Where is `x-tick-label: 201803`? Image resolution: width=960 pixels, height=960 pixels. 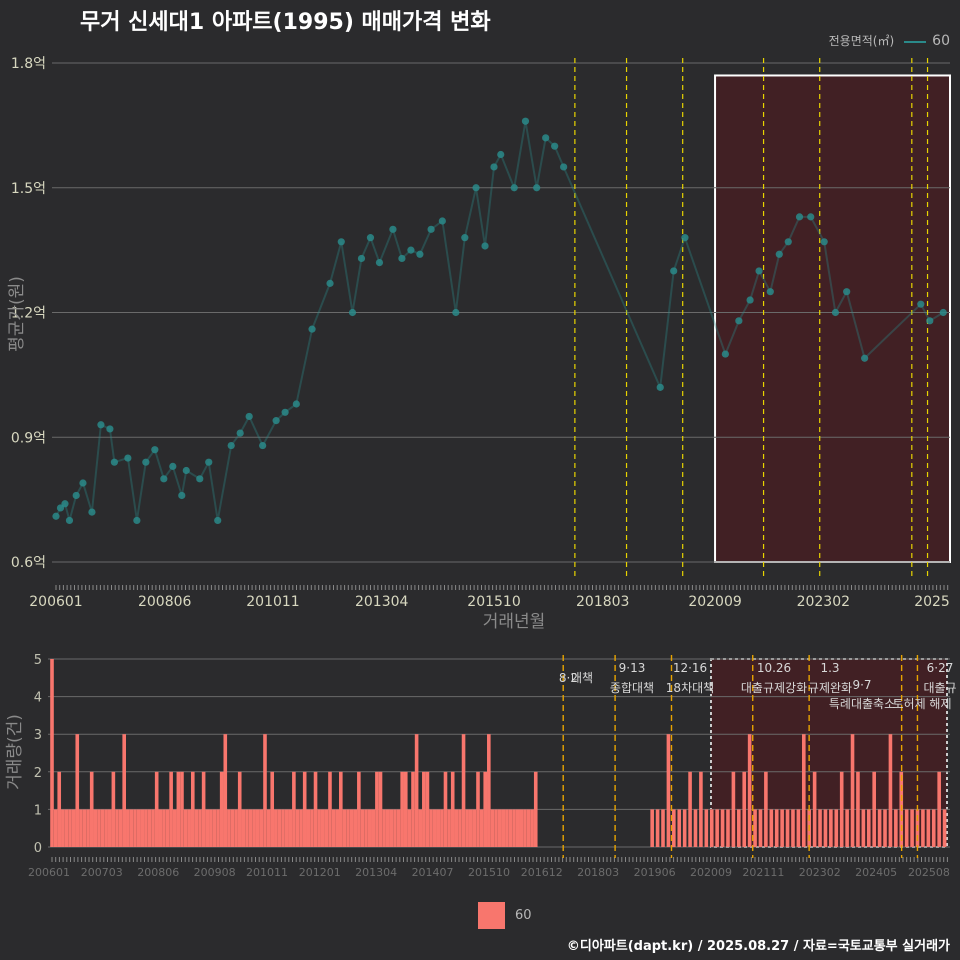 x-tick-label: 201803 is located at coordinates (598, 872).